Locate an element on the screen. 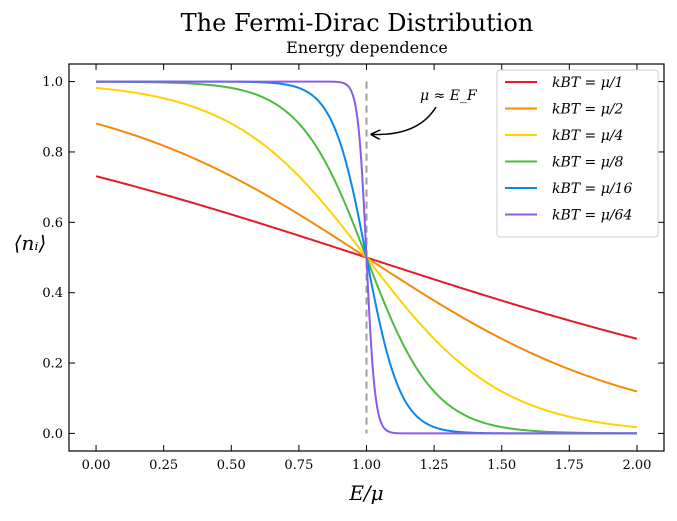 The image size is (677, 521). legend-label-3: kBT = μ/4 is located at coordinates (587, 136).